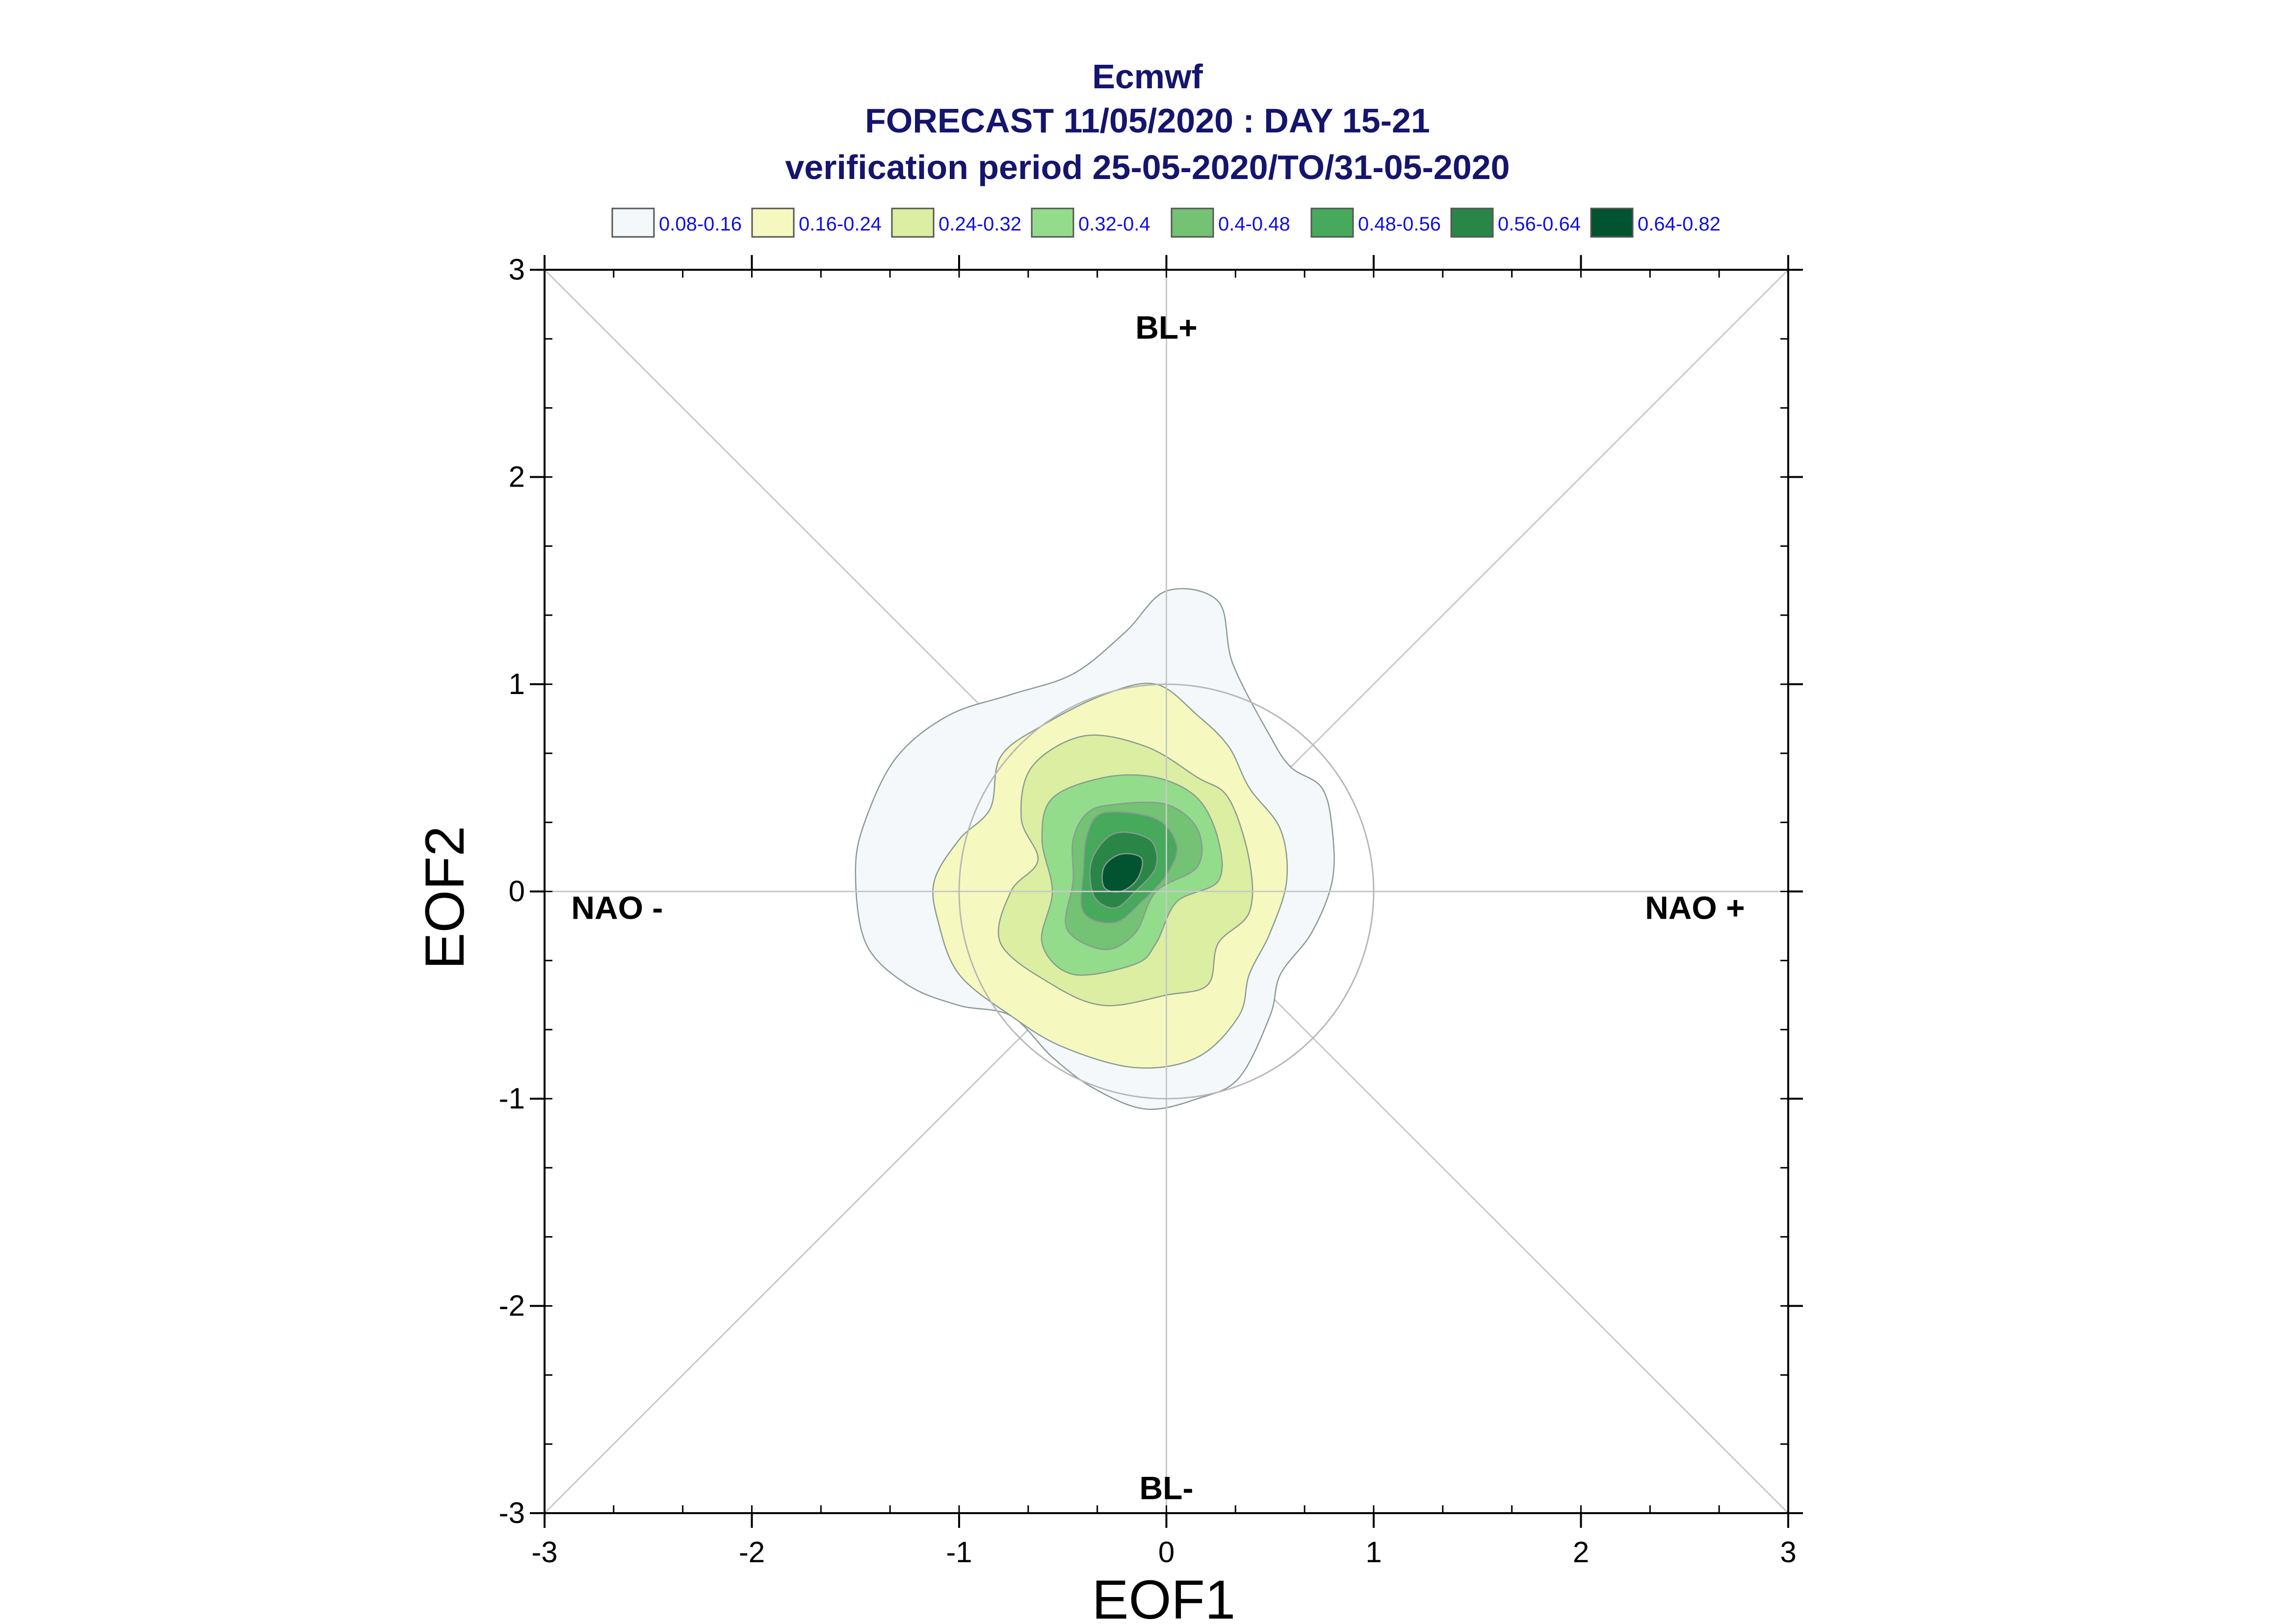  Describe the element at coordinates (1540, 224) in the screenshot. I see `legend-label: 0.56-0.64` at that location.